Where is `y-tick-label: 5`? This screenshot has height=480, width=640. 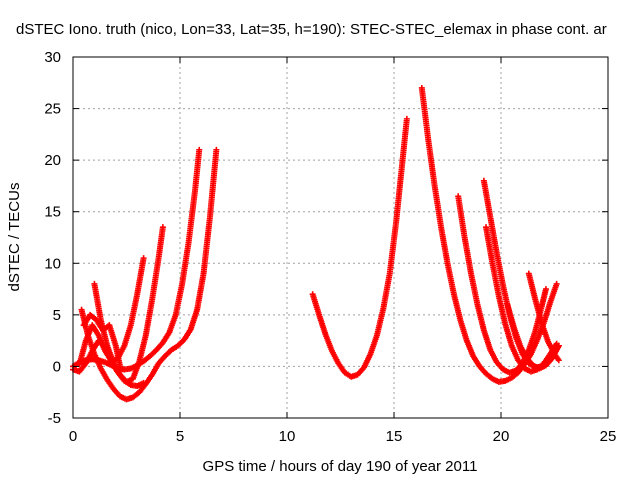 y-tick-label: 5 is located at coordinates (57, 315).